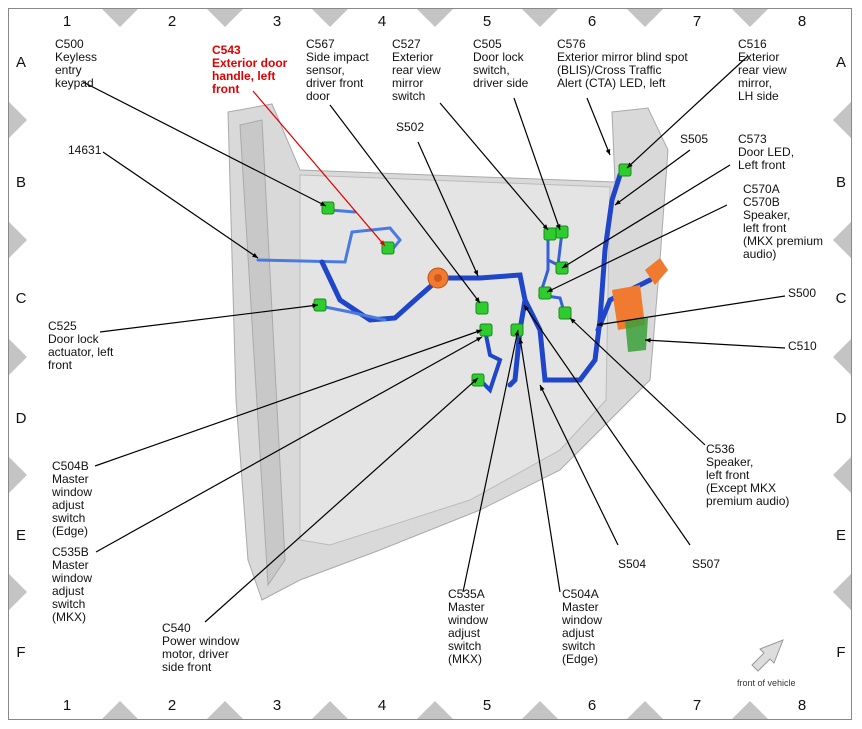 The width and height of the screenshot is (862, 729). Describe the element at coordinates (62, 326) in the screenshot. I see `callout-text: C525` at that location.